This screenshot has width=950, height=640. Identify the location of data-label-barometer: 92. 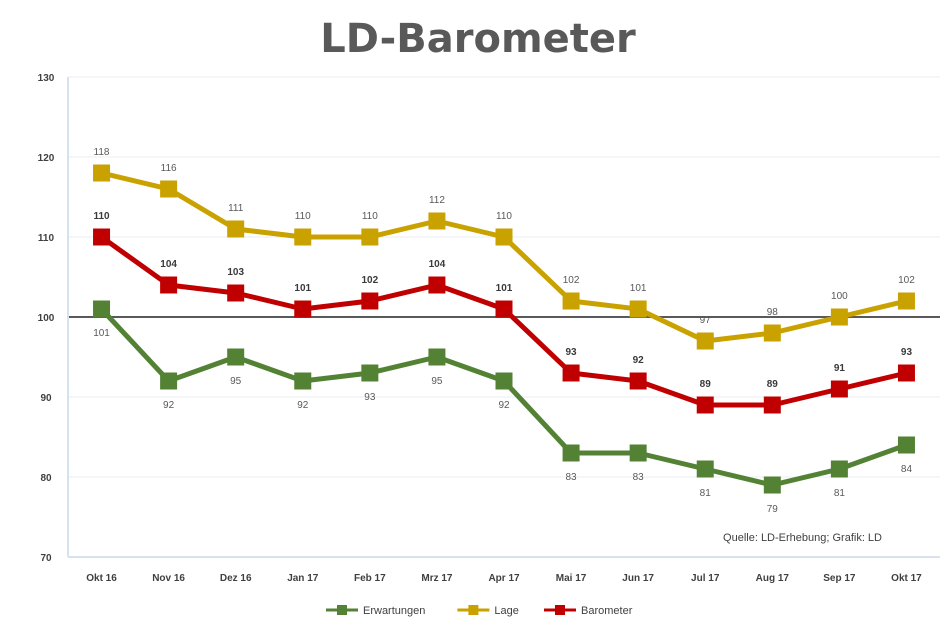
(639, 360).